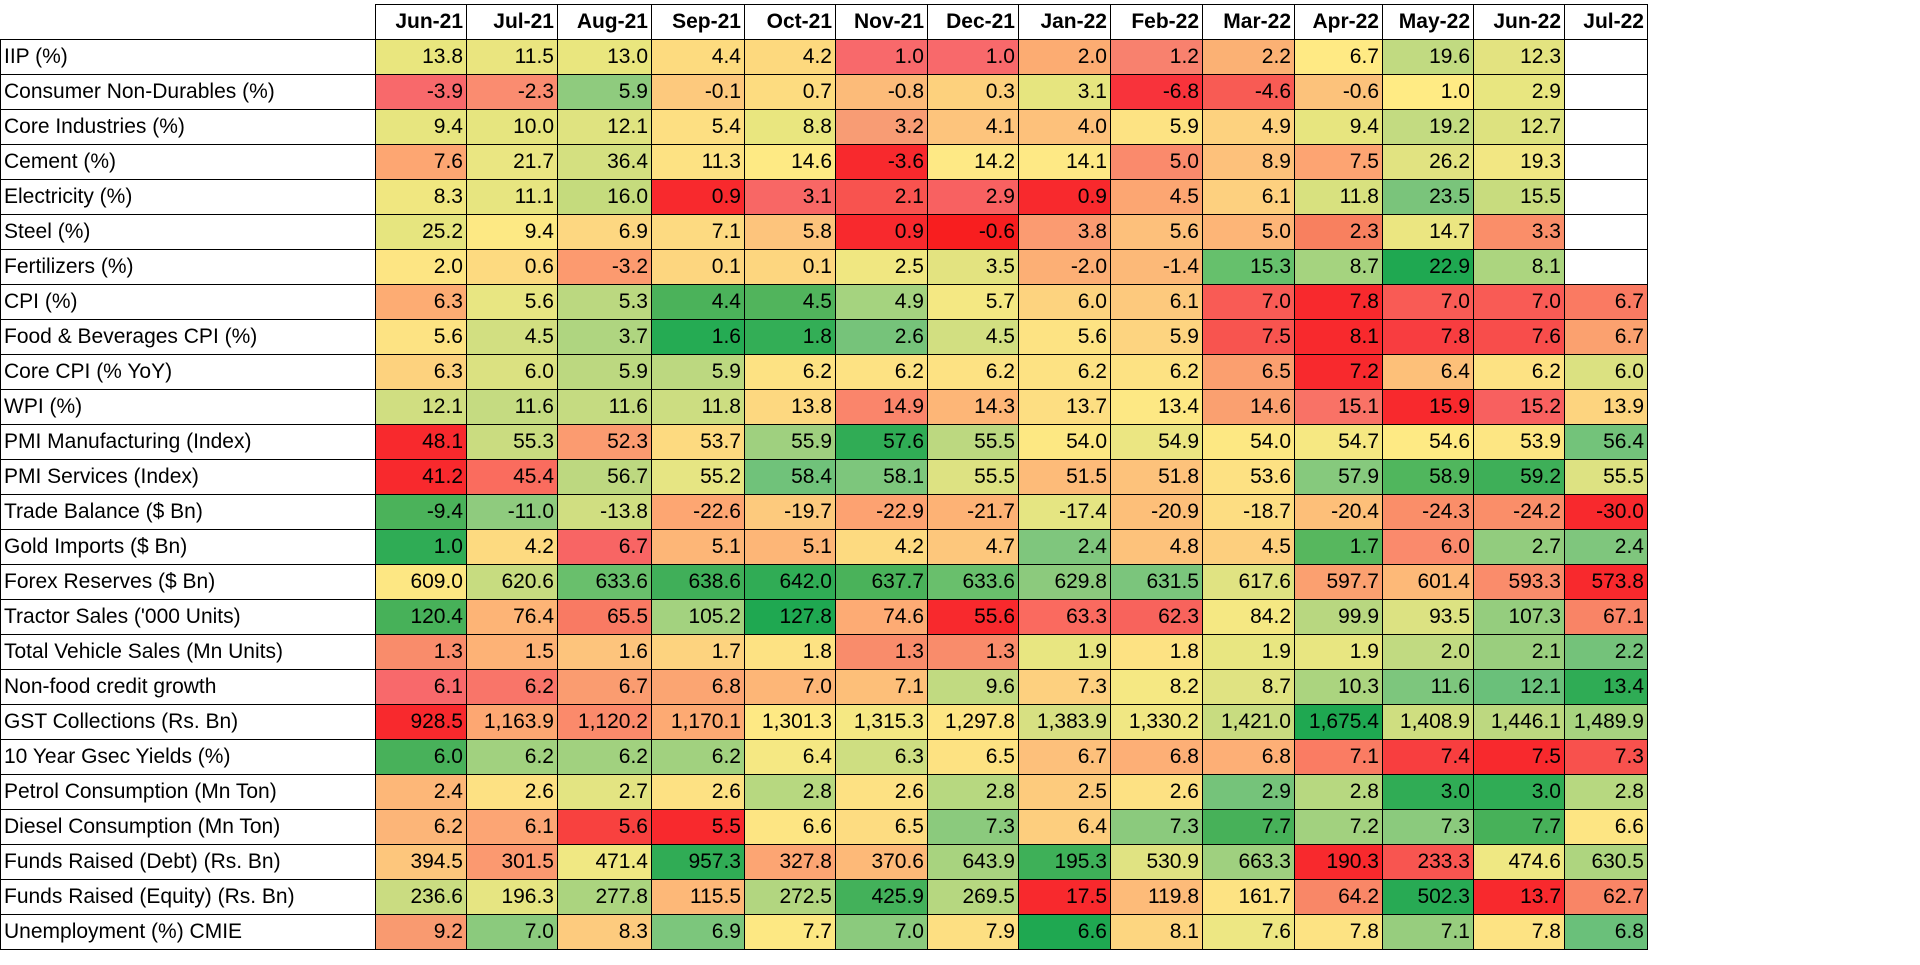 This screenshot has width=1920, height=965. I want to click on heatmap-cell: -0.8, so click(881, 92).